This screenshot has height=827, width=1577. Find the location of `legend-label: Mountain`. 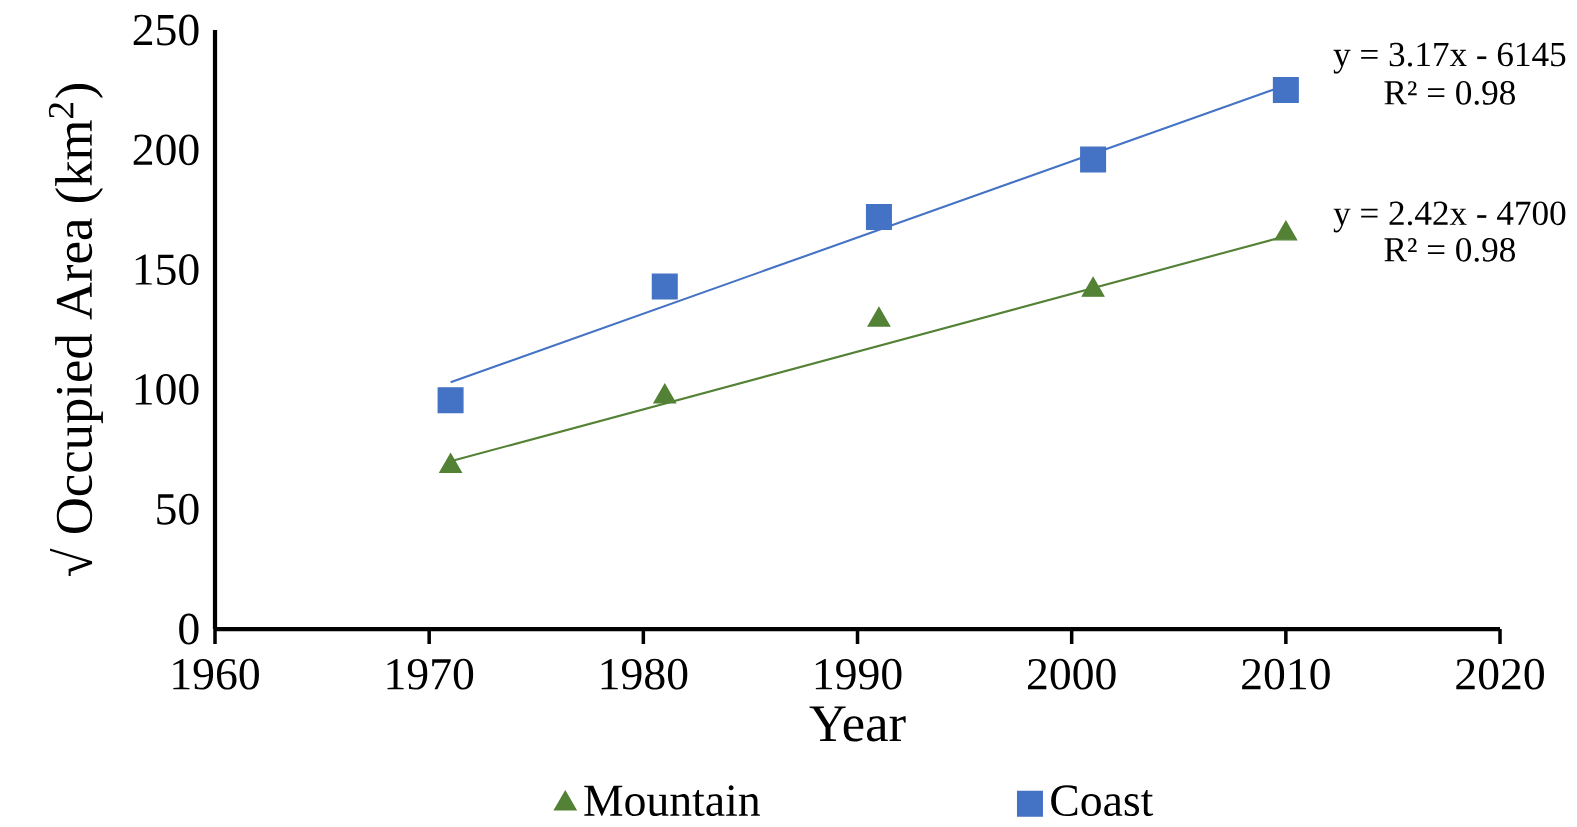

legend-label: Mountain is located at coordinates (672, 801).